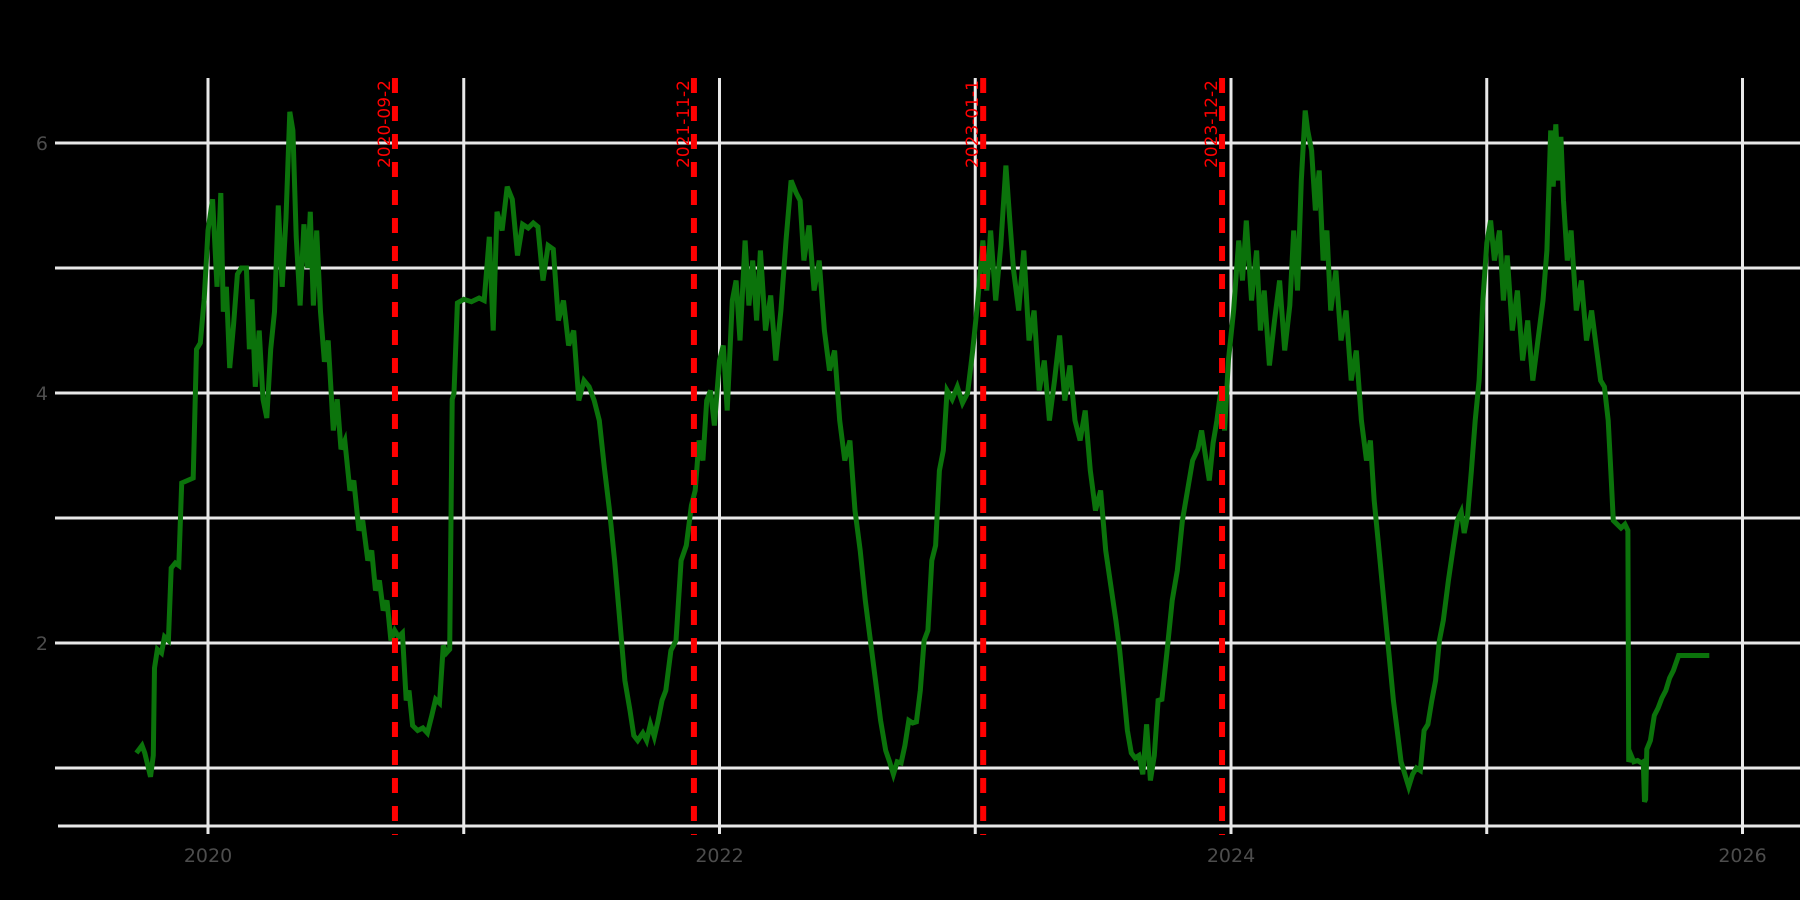  What do you see at coordinates (1742, 856) in the screenshot?
I see `x-tick-label: 2026` at bounding box center [1742, 856].